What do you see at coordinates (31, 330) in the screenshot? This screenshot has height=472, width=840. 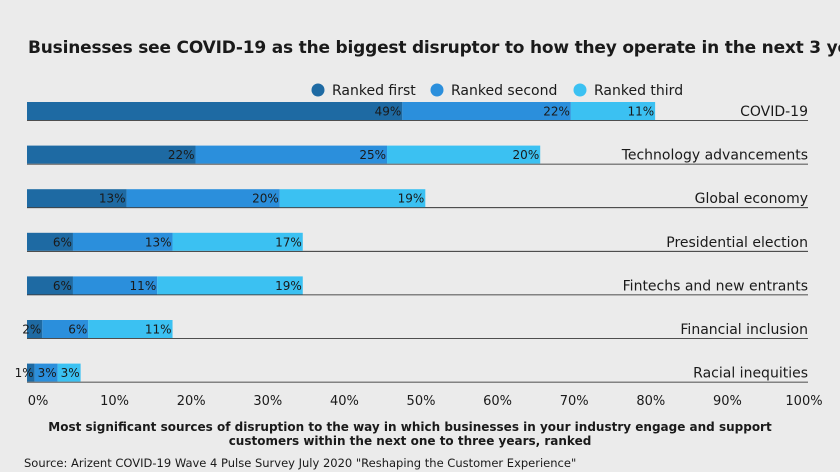 I see `data-label: 2%` at bounding box center [31, 330].